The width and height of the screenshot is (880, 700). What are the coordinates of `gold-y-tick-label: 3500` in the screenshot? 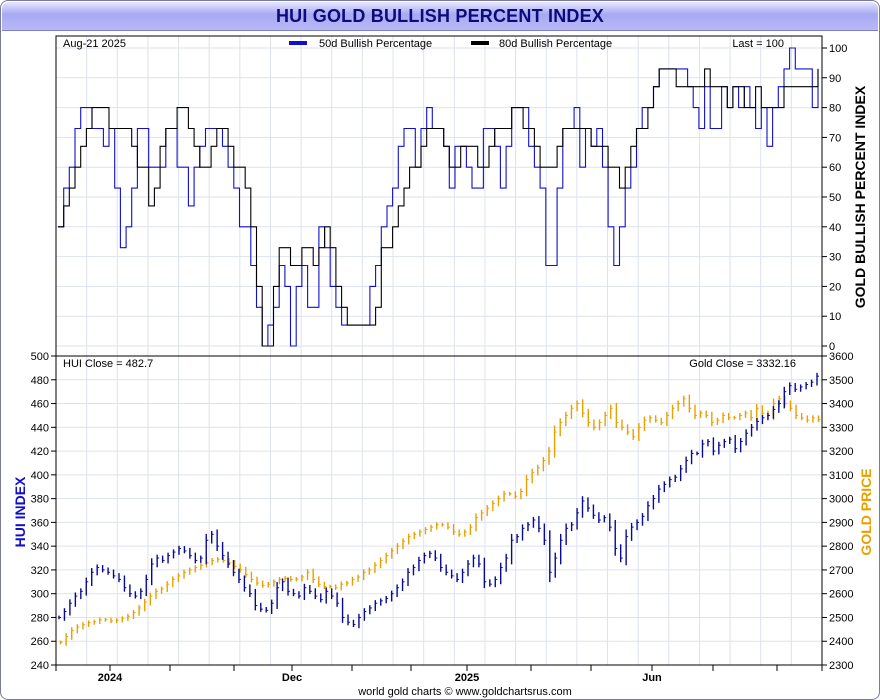 It's located at (841, 381).